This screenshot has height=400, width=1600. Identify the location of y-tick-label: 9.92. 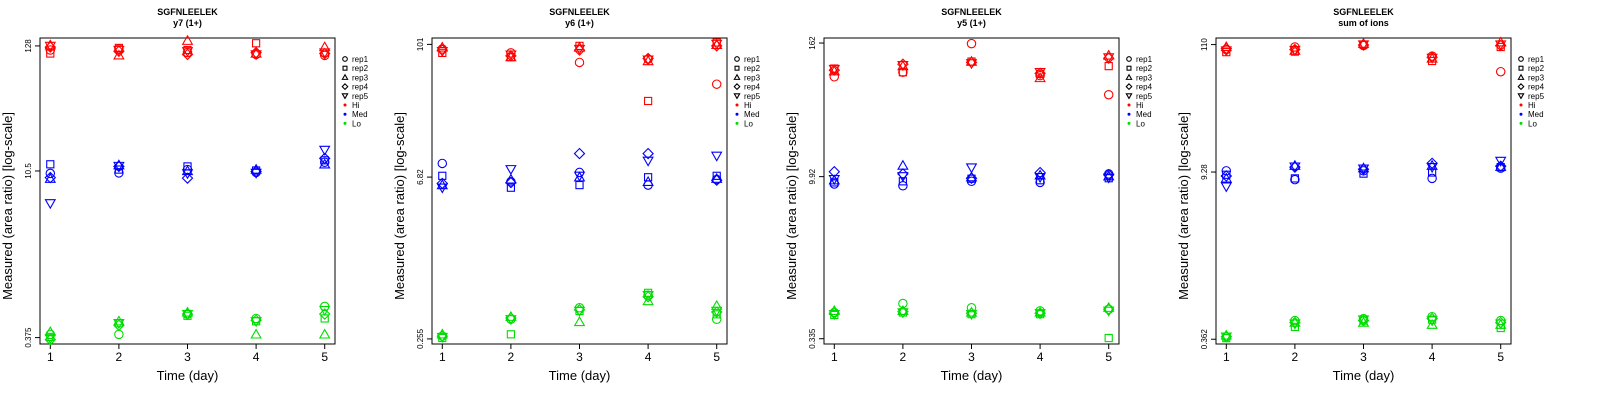
(812, 176).